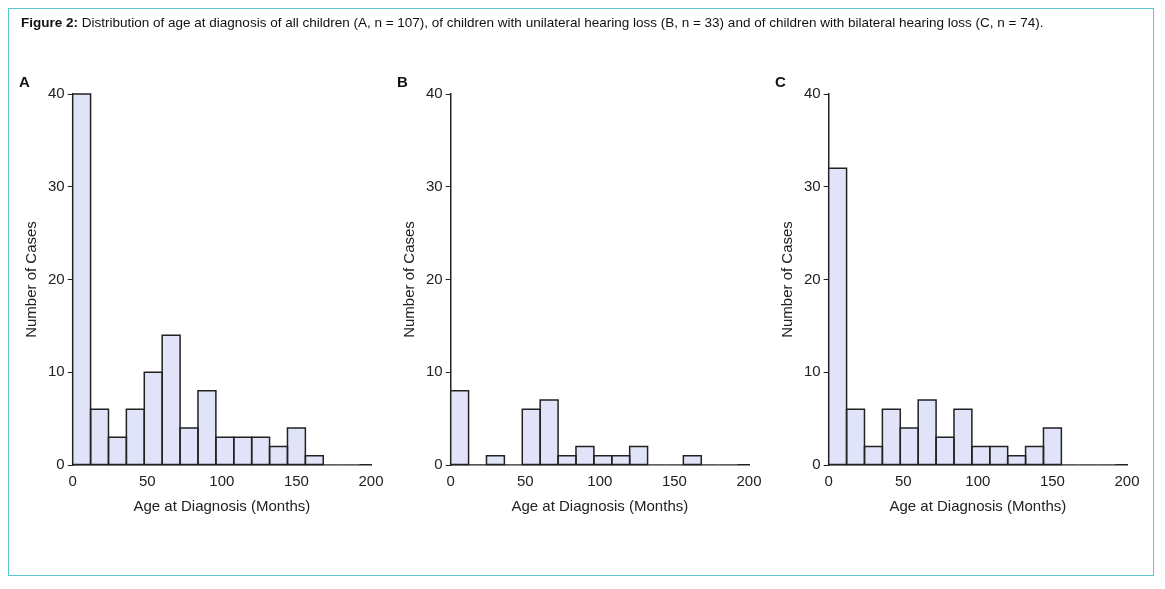 The width and height of the screenshot is (1165, 589). I want to click on chart-title: B, so click(402, 82).